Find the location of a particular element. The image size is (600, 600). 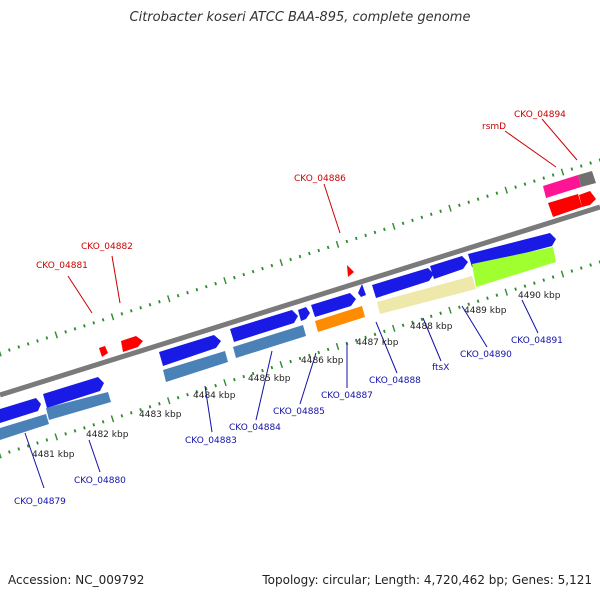

label-cko04880: CKO_04880 is located at coordinates (100, 481).